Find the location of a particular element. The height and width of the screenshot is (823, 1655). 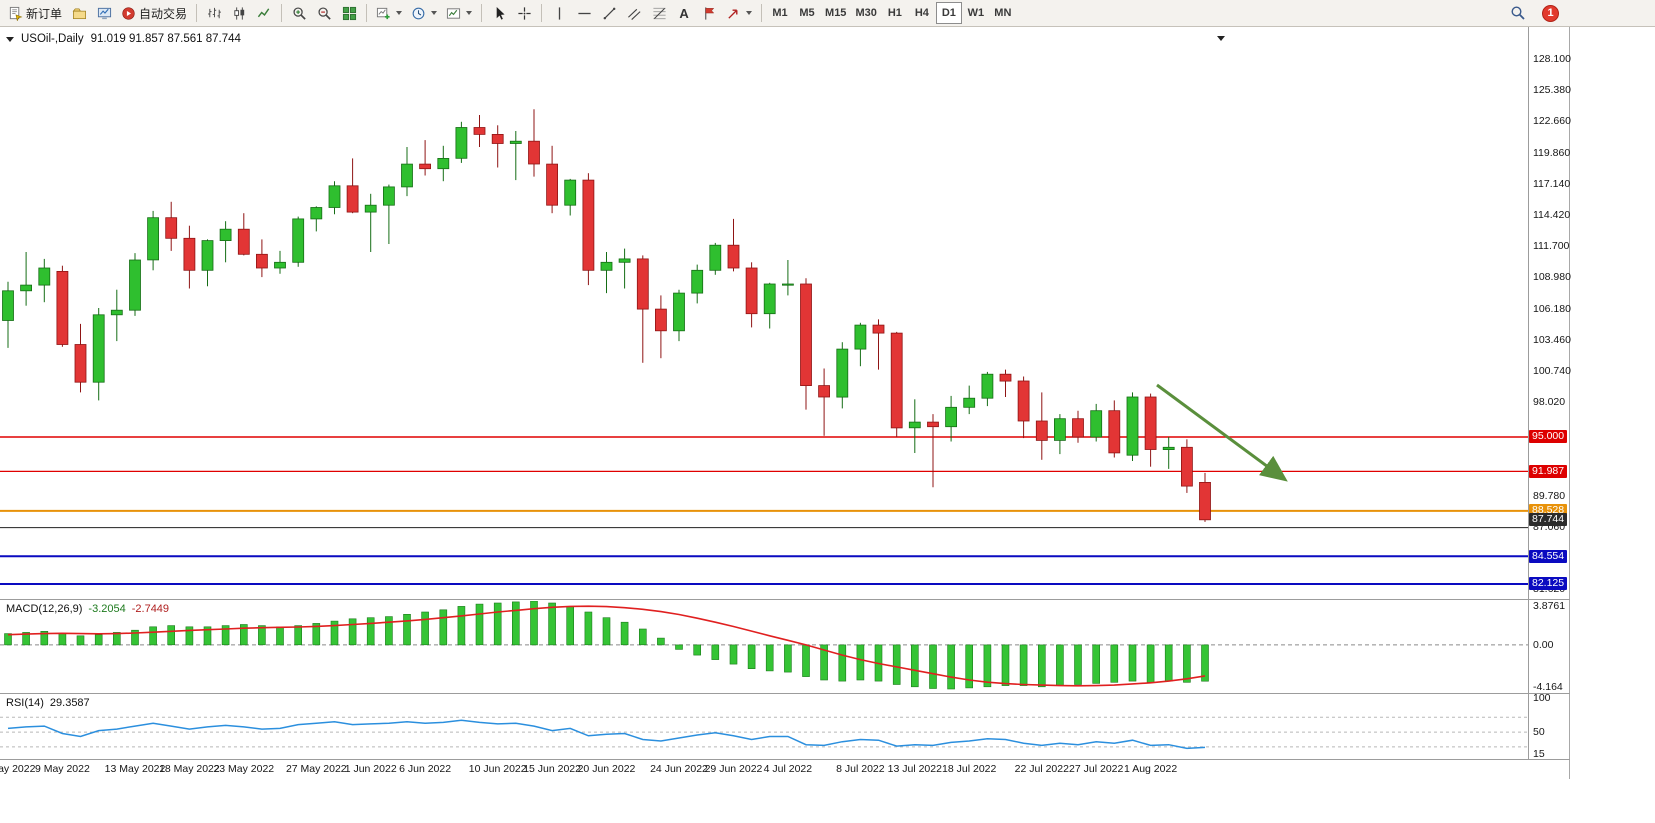

chart-shift-marker-icon is located at coordinates (1221, 38).